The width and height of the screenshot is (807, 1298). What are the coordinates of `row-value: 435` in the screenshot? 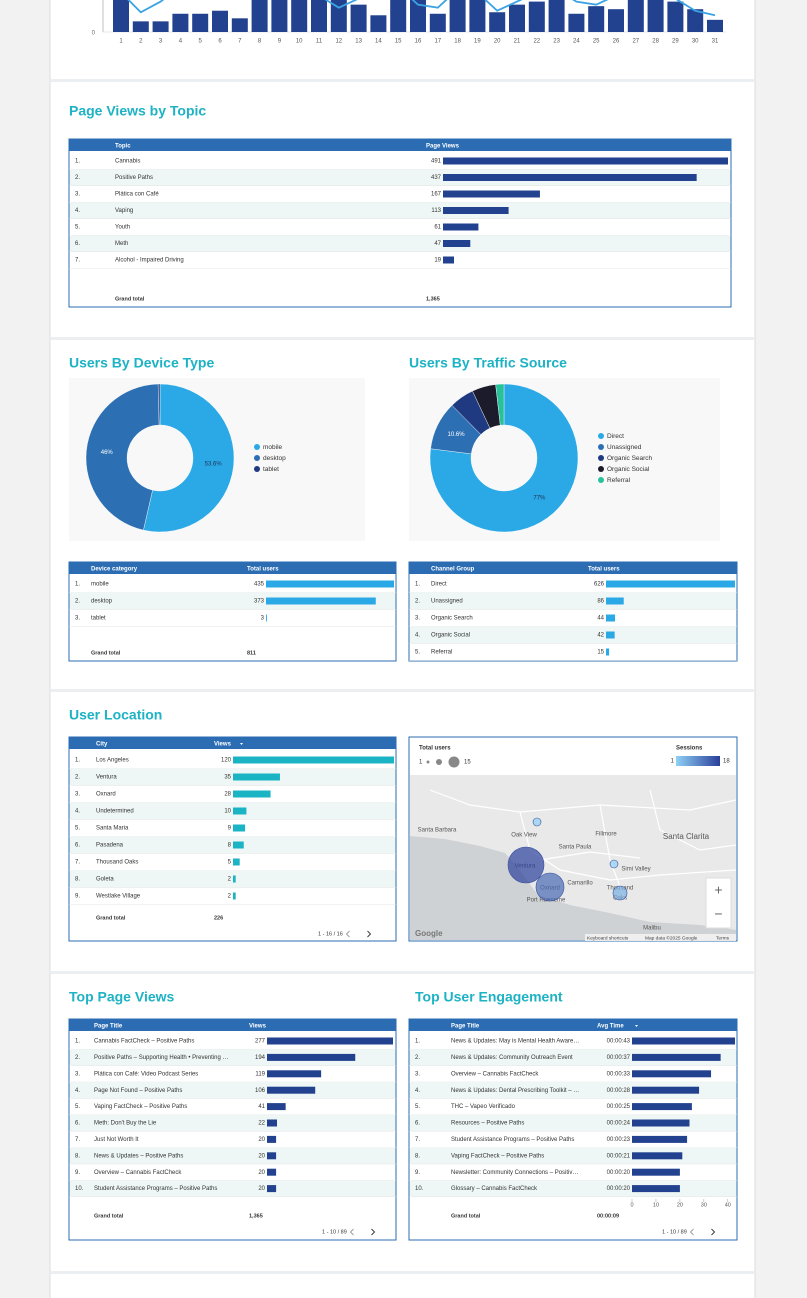 It's located at (259, 585).